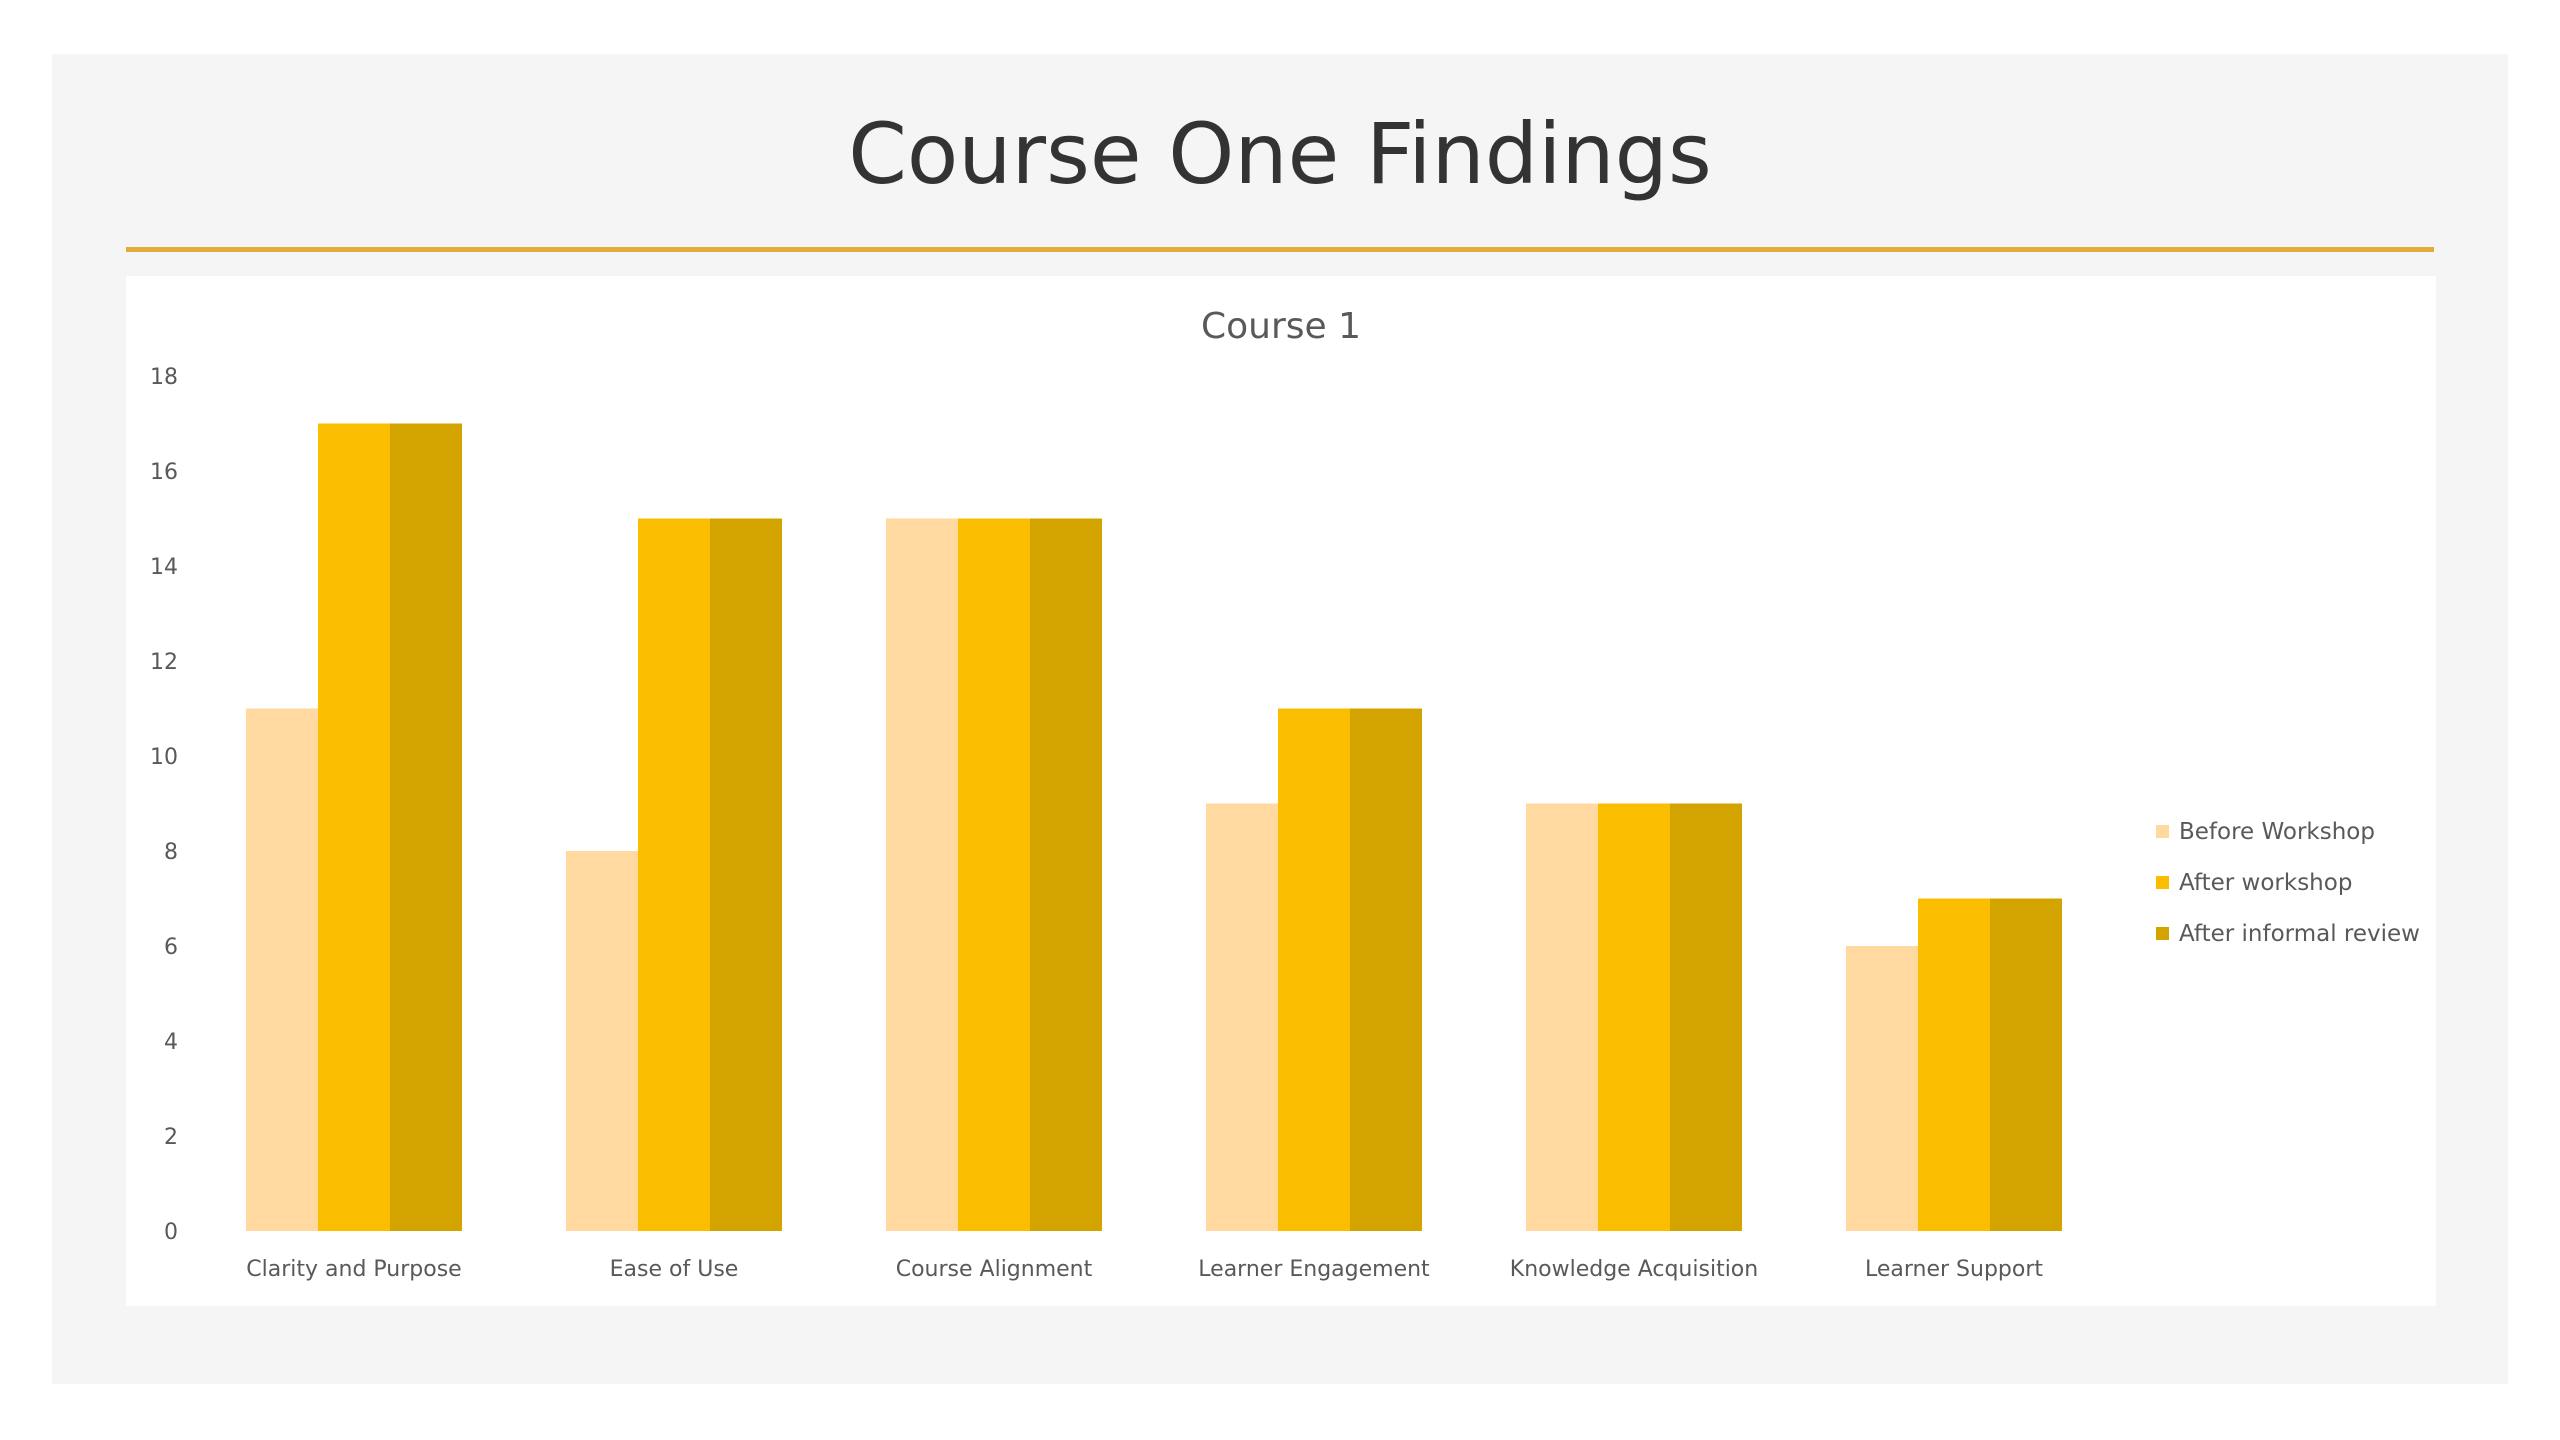  I want to click on x-category-label: Learner Engagement, so click(1314, 1269).